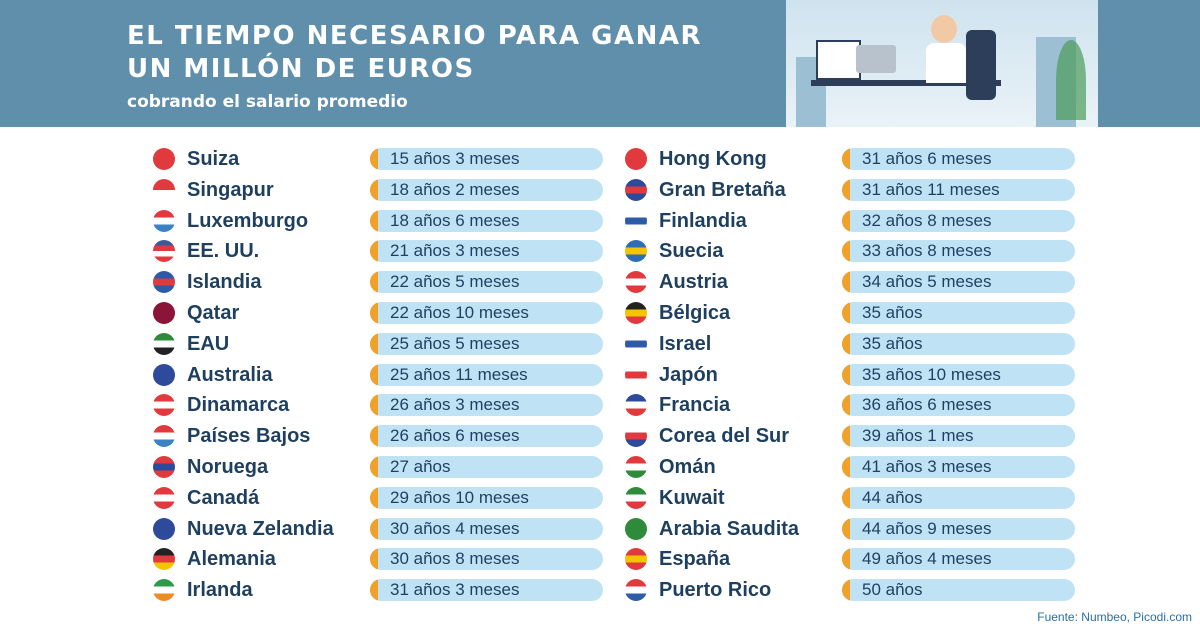  I want to click on time-label: 25 años 11 meses, so click(459, 374).